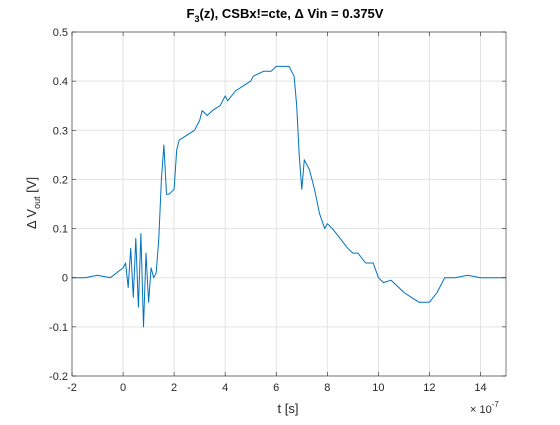 The height and width of the screenshot is (425, 560). I want to click on y-tick-label: 0, so click(65, 279).